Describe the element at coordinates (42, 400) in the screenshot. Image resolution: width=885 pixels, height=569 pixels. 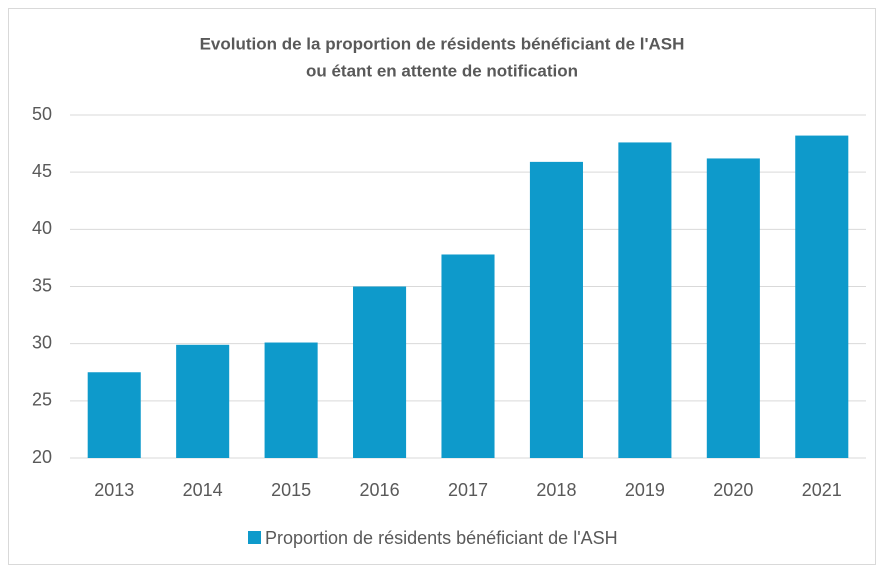
I see `y-tick-label: 25` at that location.